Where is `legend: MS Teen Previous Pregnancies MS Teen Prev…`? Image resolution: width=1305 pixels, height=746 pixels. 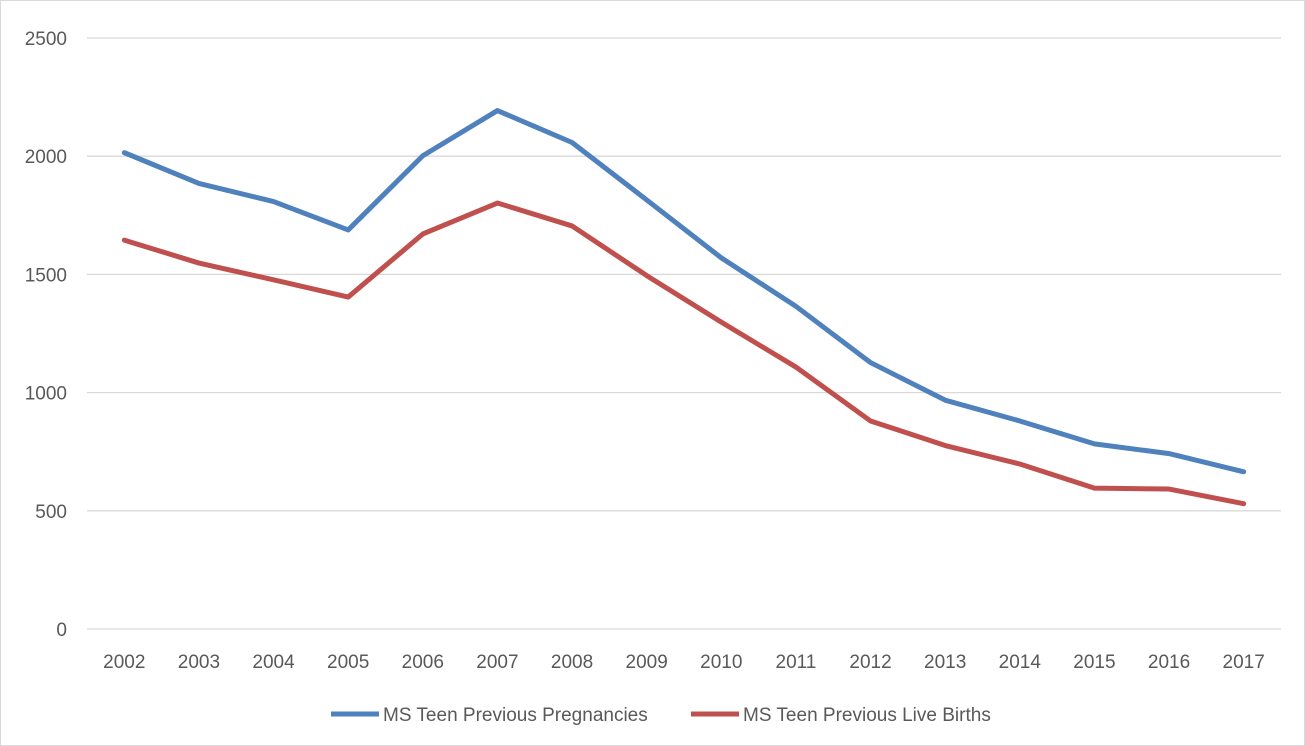
legend: MS Teen Previous Pregnancies MS Teen Prev… is located at coordinates (661, 715).